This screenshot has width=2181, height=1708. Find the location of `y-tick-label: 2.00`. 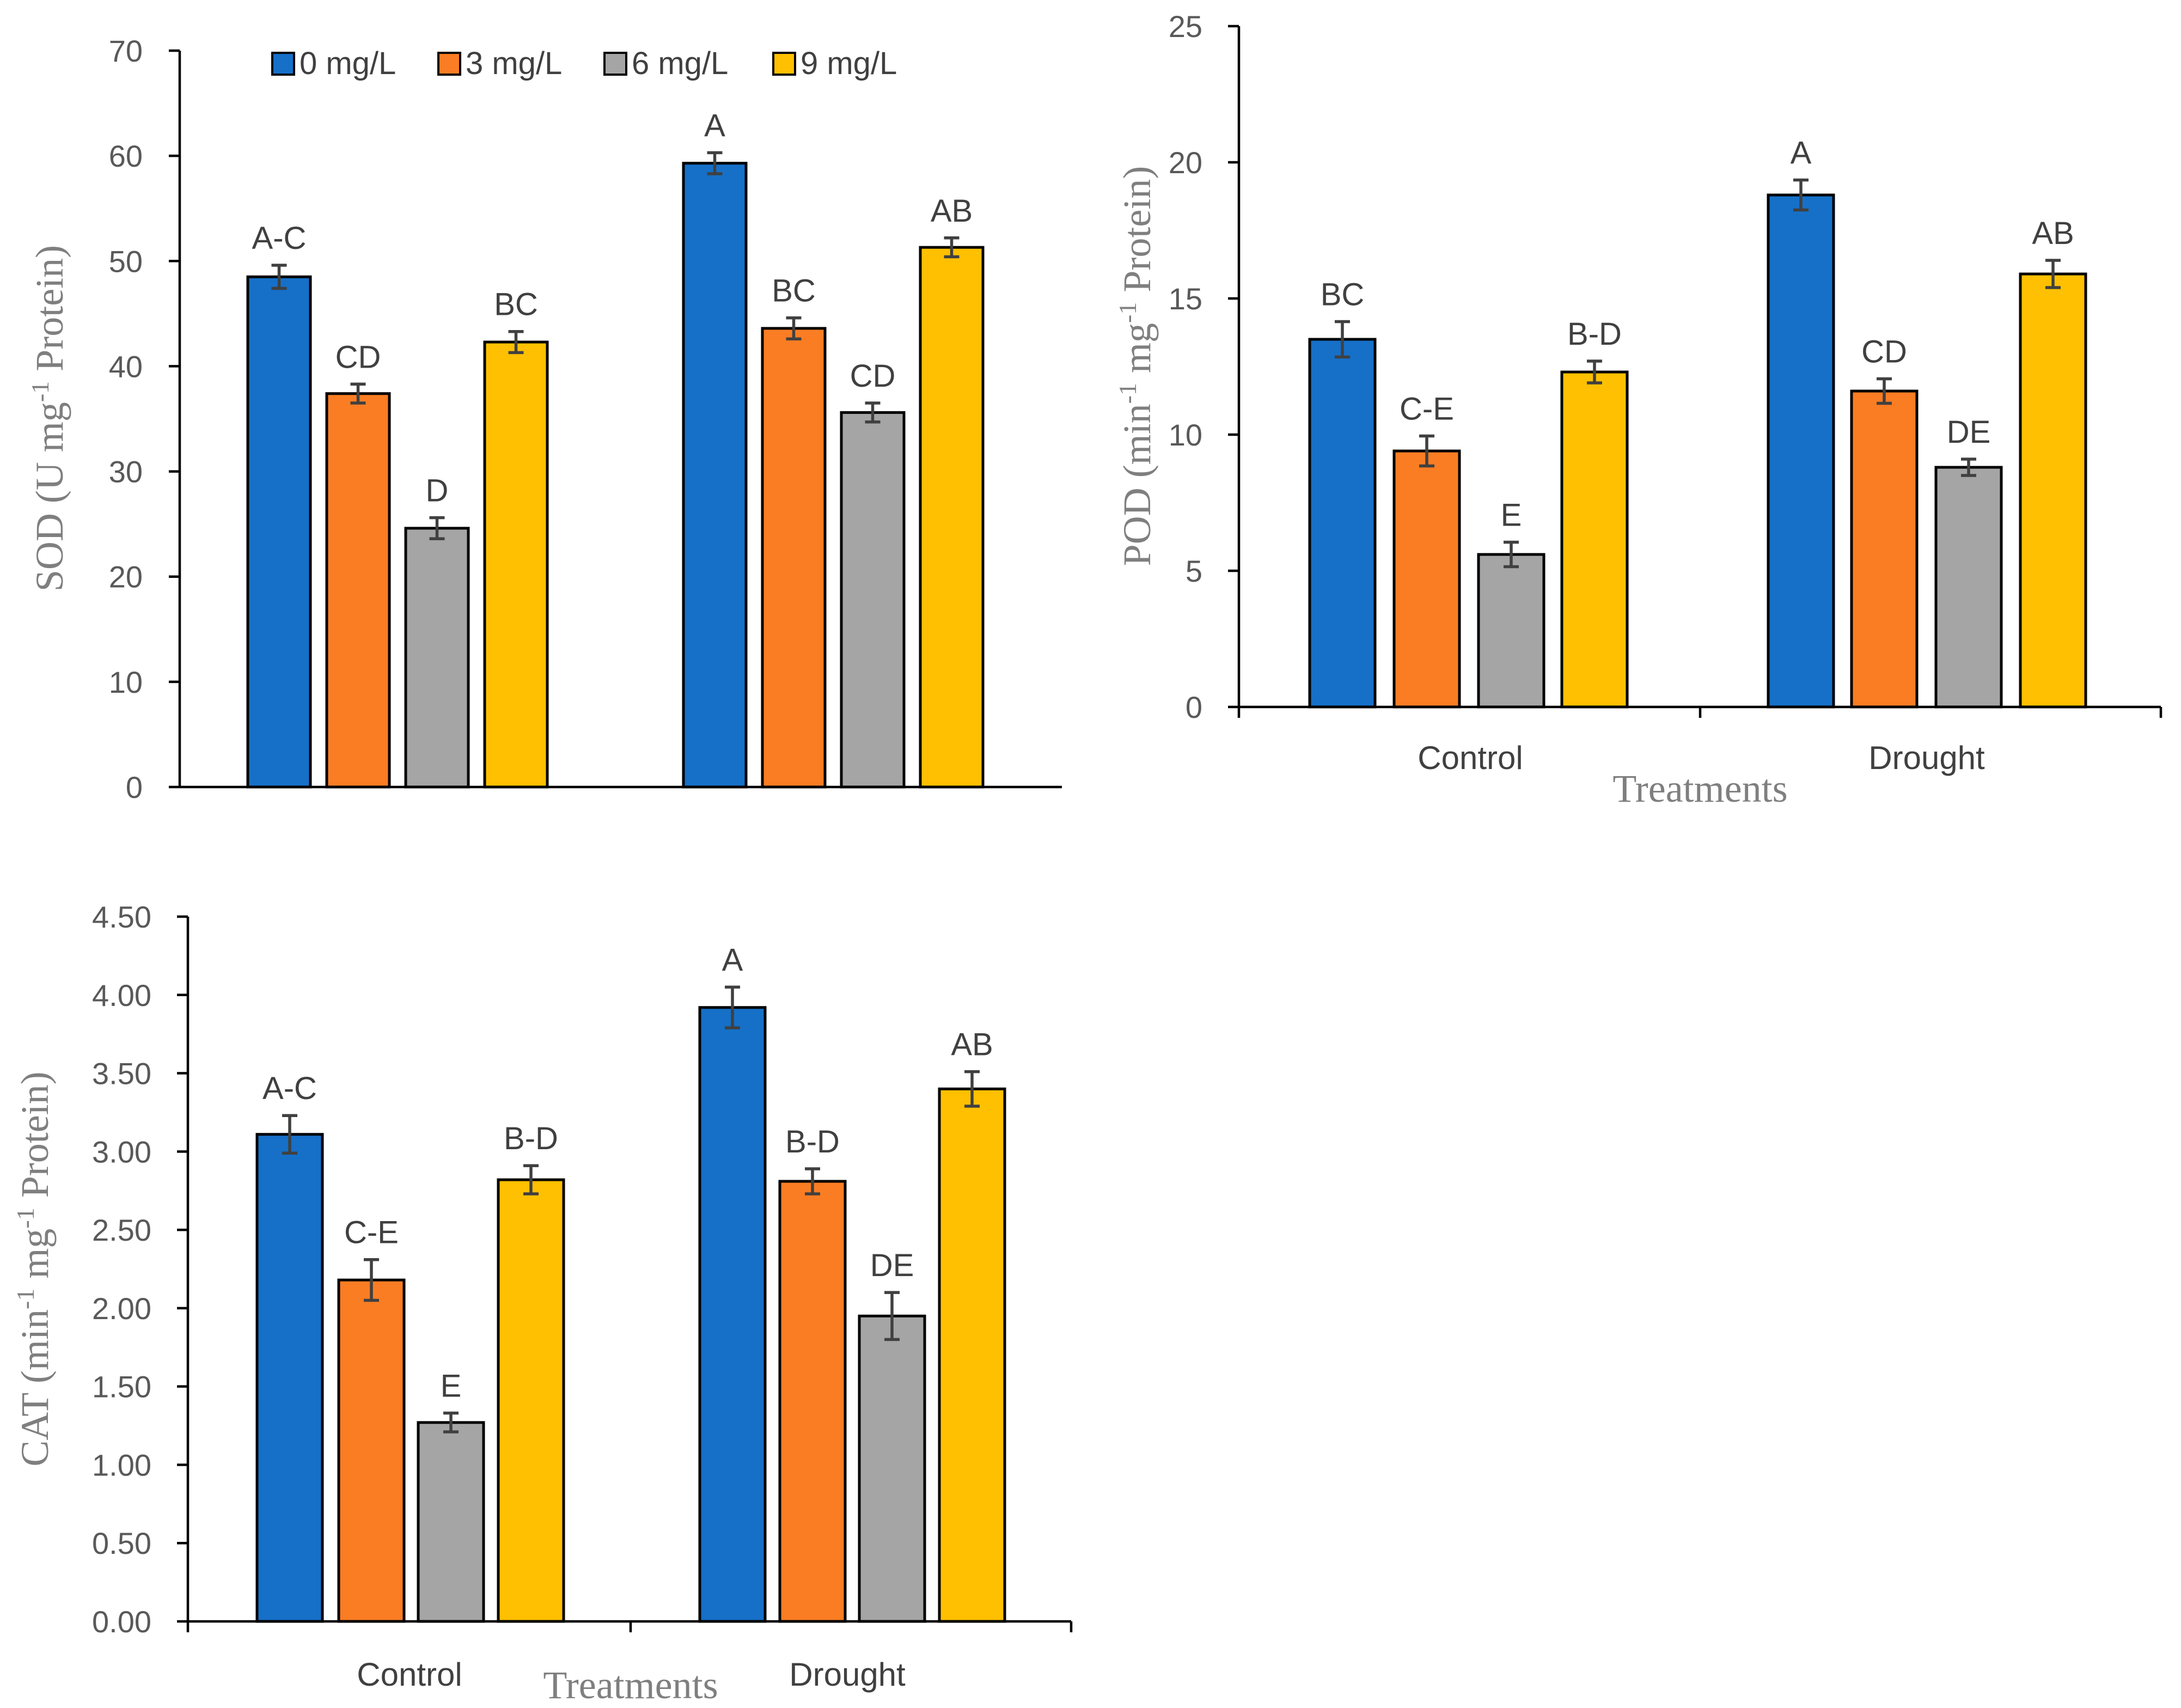

y-tick-label: 2.00 is located at coordinates (121, 1308).